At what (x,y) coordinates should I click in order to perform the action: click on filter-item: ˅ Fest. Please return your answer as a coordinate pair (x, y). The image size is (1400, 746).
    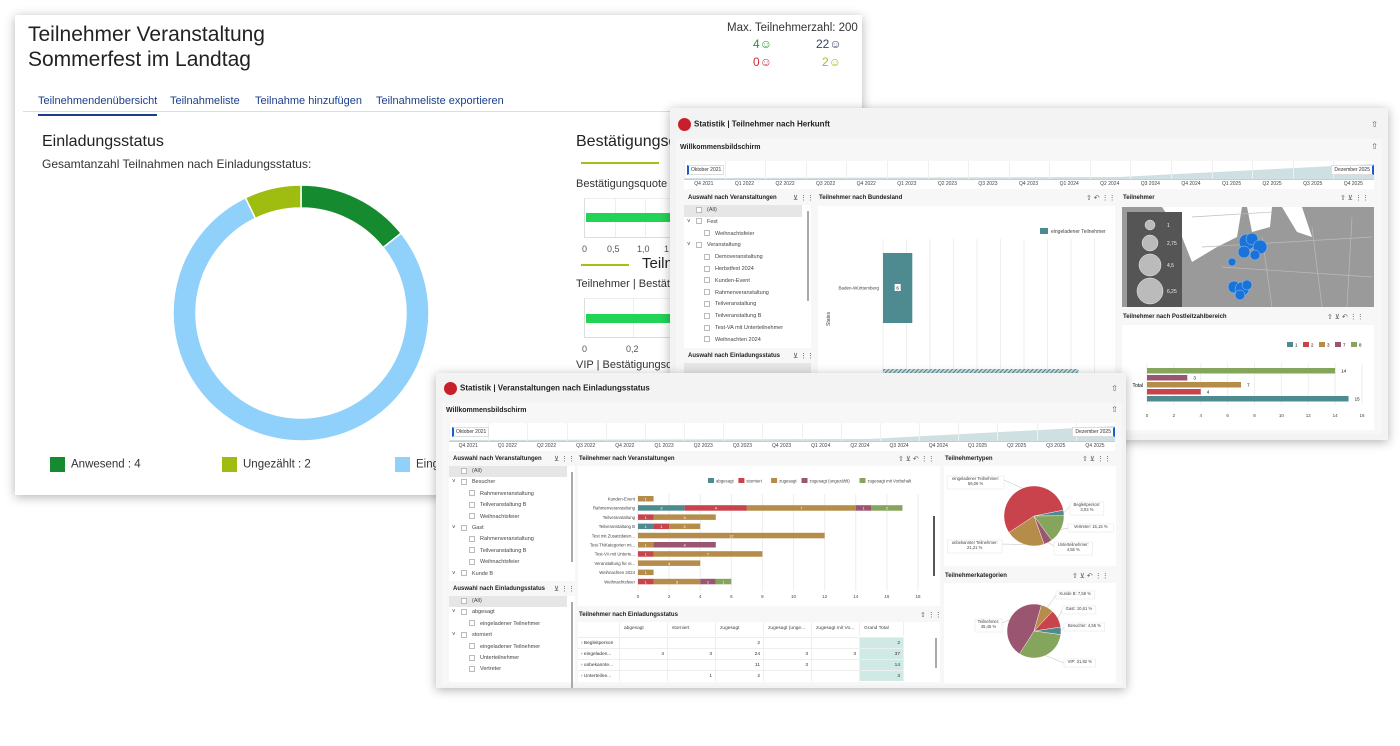
    Looking at the image, I should click on (743, 223).